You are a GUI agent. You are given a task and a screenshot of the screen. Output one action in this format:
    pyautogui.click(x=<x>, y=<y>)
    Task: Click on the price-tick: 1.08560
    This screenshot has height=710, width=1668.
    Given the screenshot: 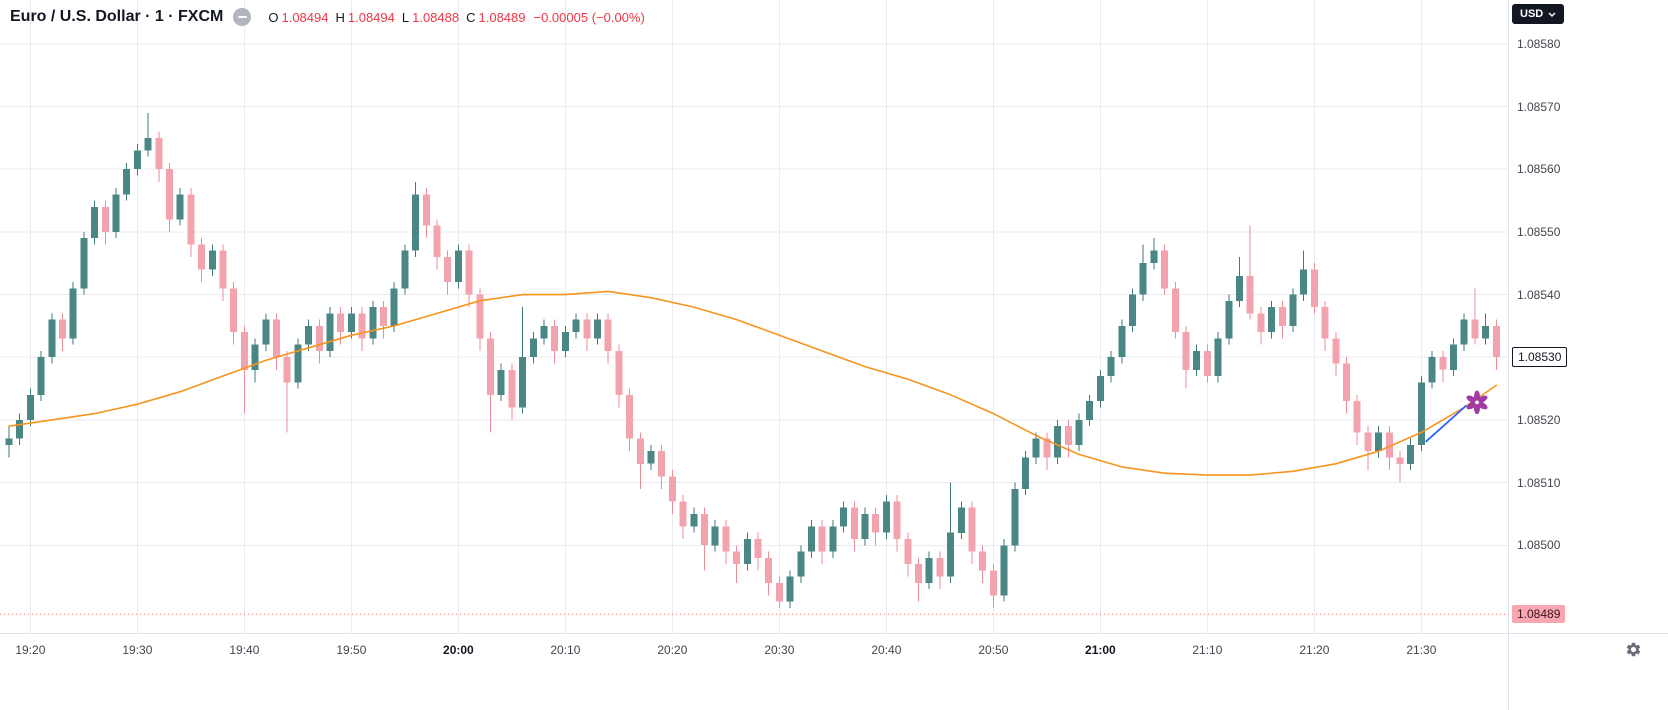 What is the action you would take?
    pyautogui.click(x=1539, y=169)
    